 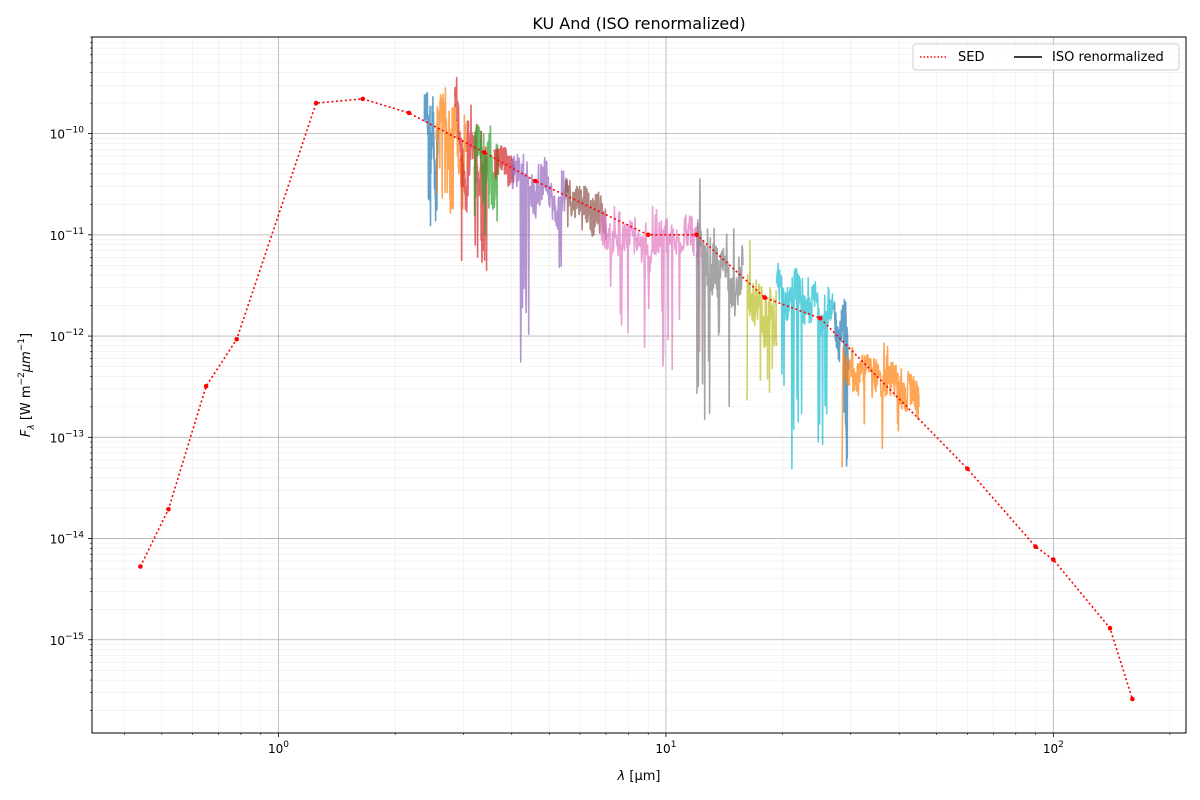 What do you see at coordinates (1108, 57) in the screenshot?
I see `legend-label-iso: ISO renormalized` at bounding box center [1108, 57].